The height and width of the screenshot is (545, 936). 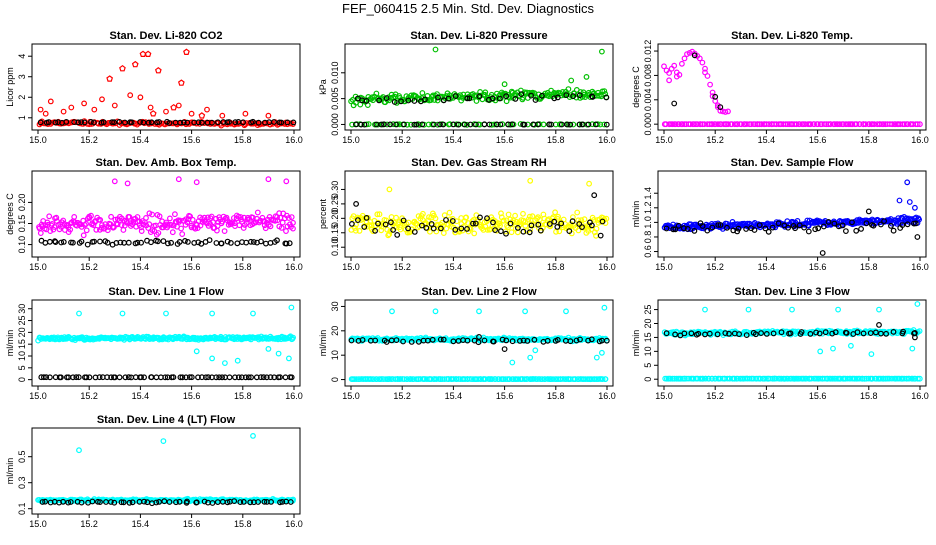 What do you see at coordinates (192, 140) in the screenshot?
I see `x-tick-label: 15.6` at bounding box center [192, 140].